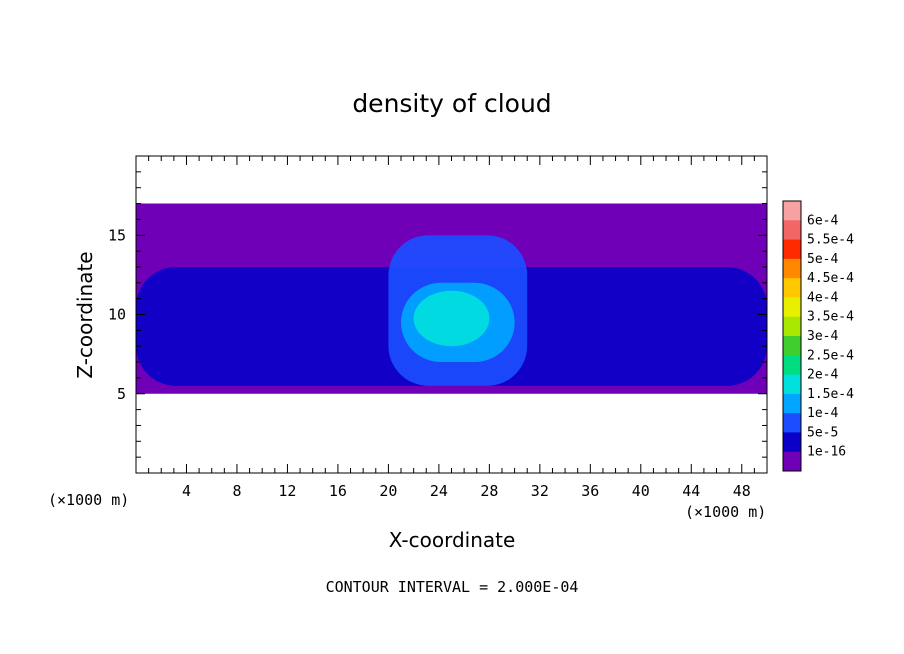 The width and height of the screenshot is (904, 654). I want to click on colorbar-label: 1.5e-4, so click(830, 394).